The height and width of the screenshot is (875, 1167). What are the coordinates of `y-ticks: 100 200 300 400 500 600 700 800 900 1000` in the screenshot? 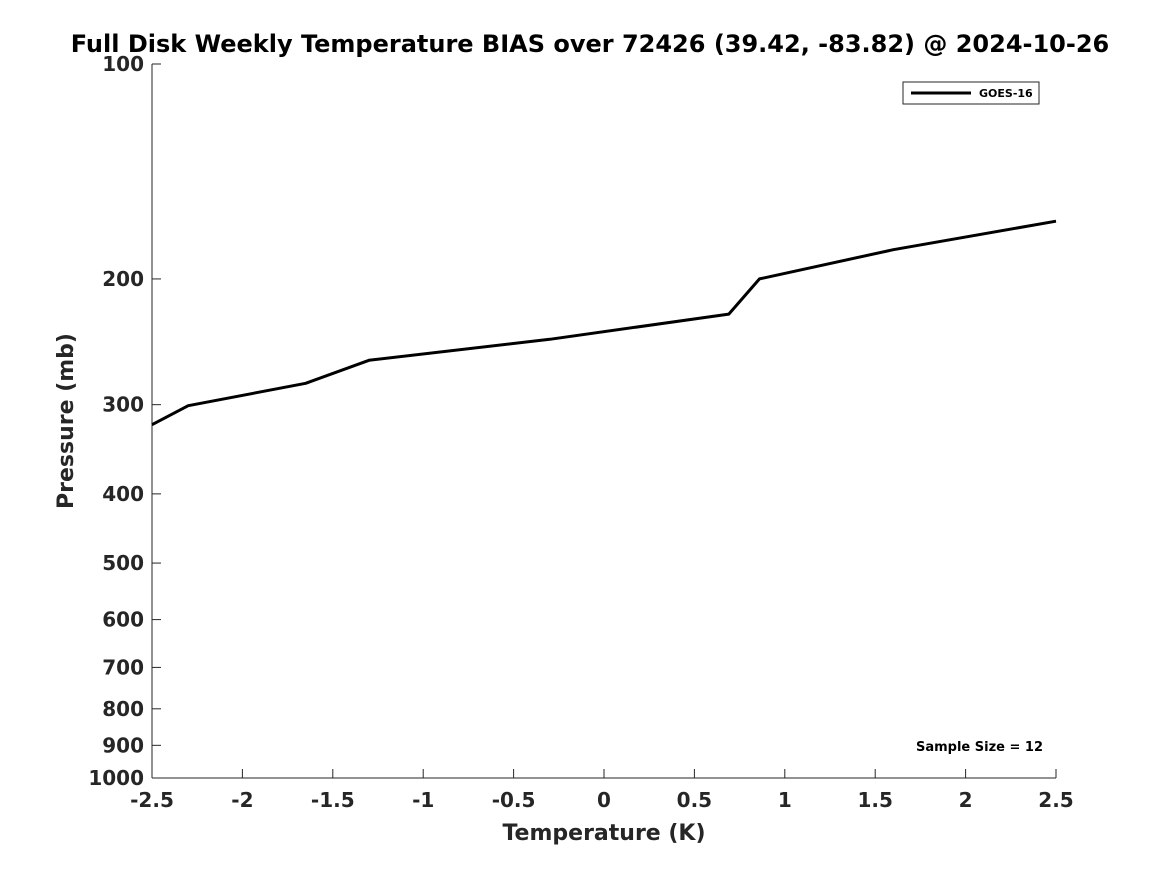 It's located at (124, 421).